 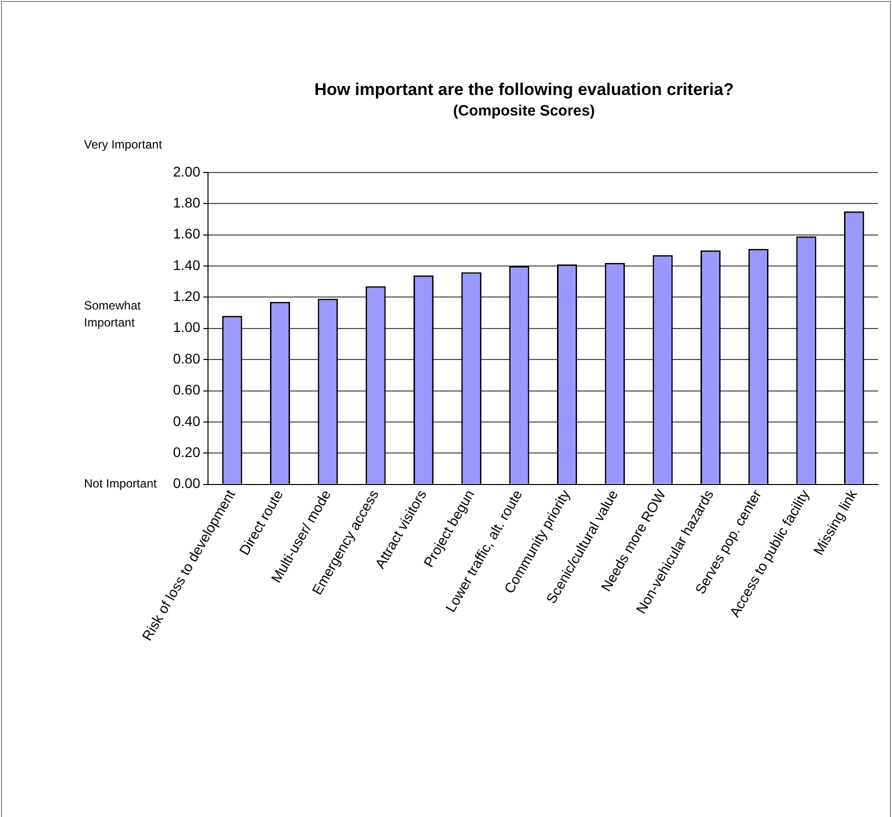 I want to click on y-tick-label: 1.20, so click(x=186, y=296).